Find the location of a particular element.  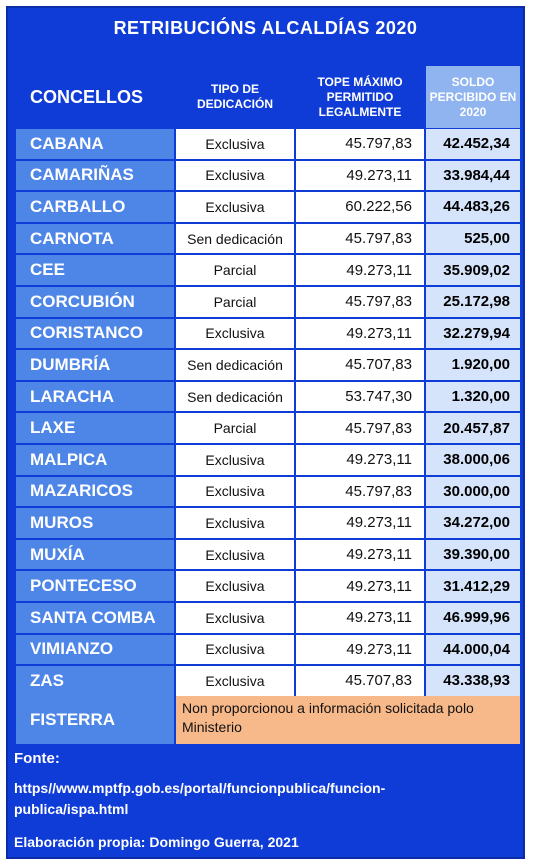

header-concellos: CONCELLOS is located at coordinates (87, 96).